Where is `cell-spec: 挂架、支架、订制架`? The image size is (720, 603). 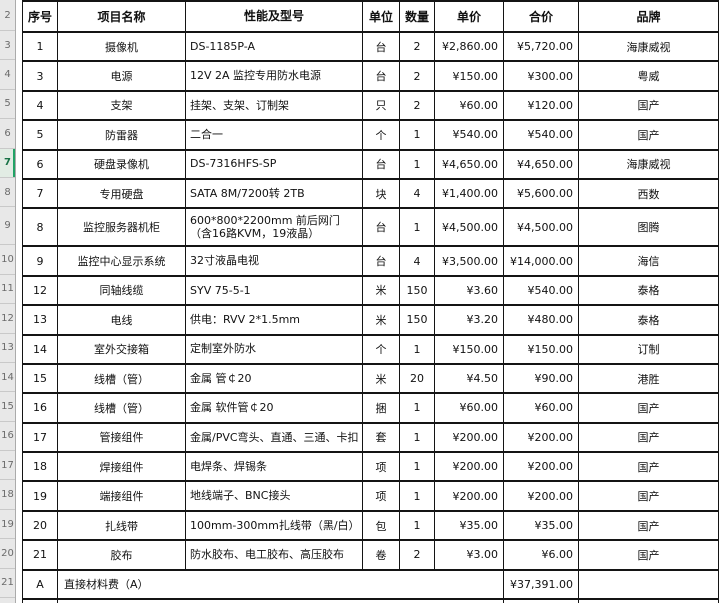 cell-spec: 挂架、支架、订制架 is located at coordinates (274, 105).